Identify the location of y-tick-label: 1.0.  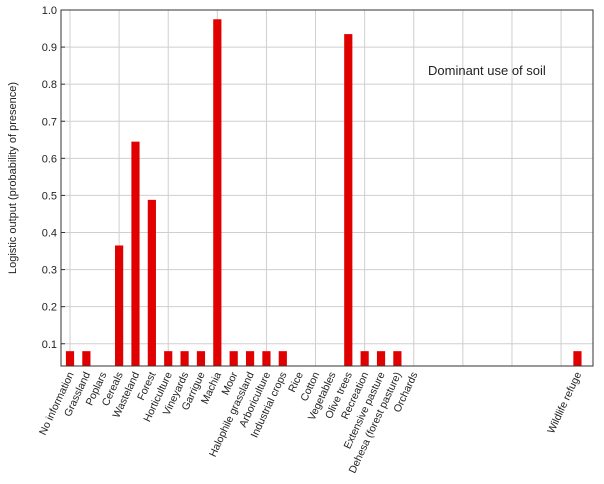
(49, 11).